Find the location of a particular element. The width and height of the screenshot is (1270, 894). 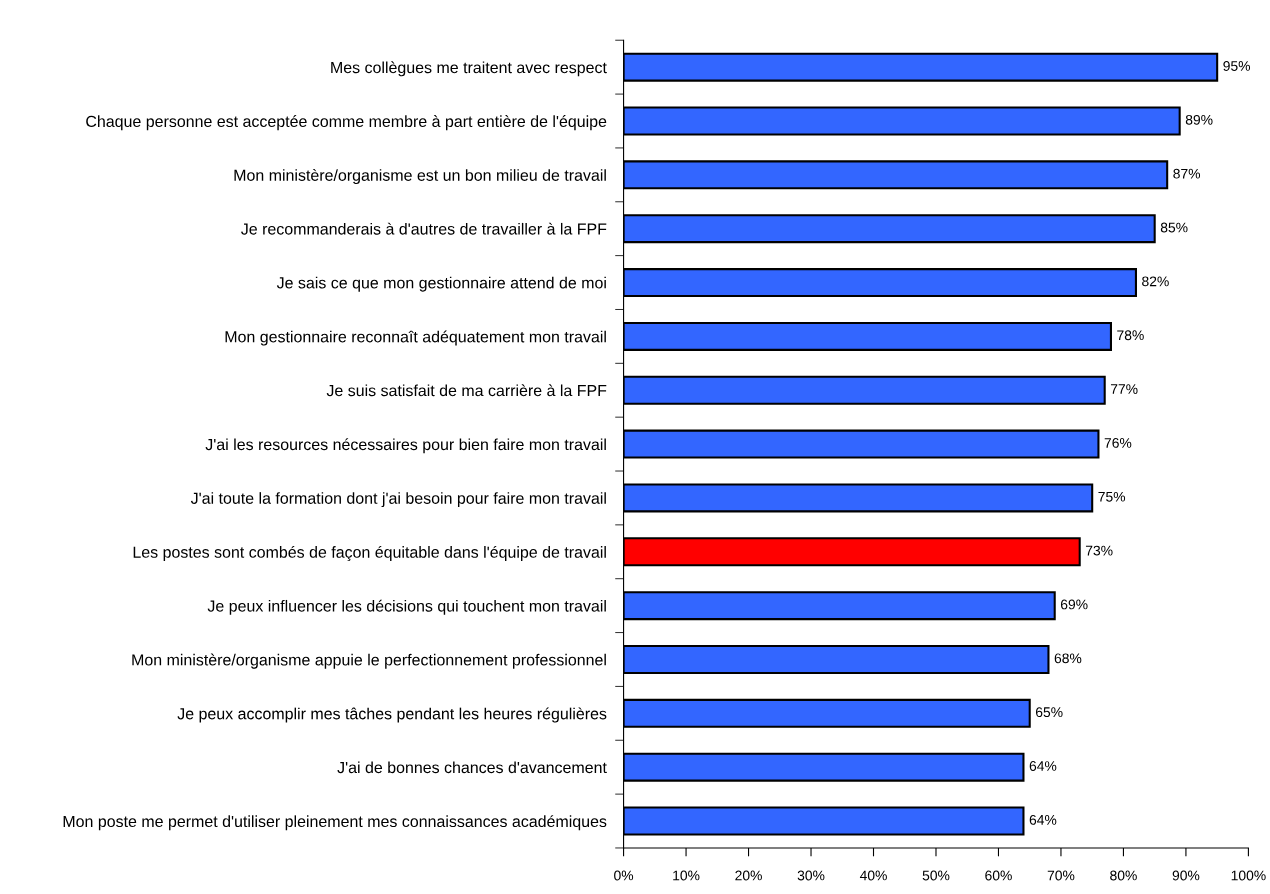

x-tick-label: 10% is located at coordinates (686, 875).